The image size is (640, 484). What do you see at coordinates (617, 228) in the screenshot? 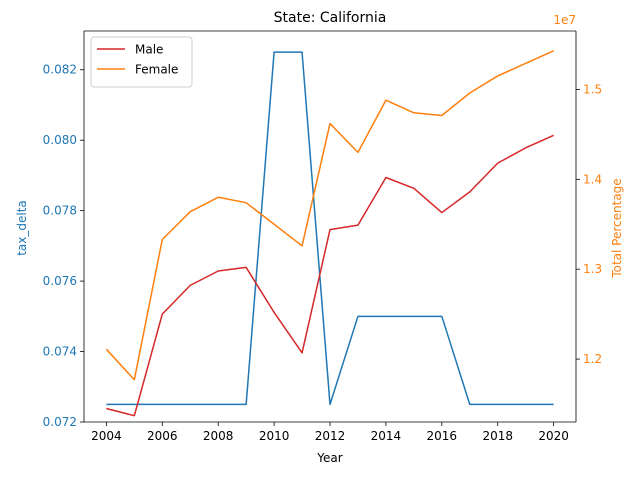
I see `right-axis-label: Total Percentage` at bounding box center [617, 228].